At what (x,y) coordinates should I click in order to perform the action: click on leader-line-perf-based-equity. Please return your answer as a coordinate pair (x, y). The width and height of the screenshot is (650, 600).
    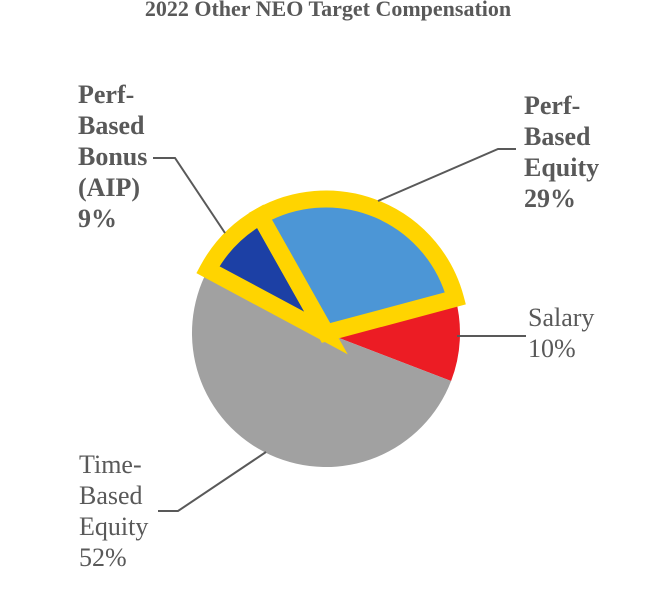
    Looking at the image, I should click on (446, 175).